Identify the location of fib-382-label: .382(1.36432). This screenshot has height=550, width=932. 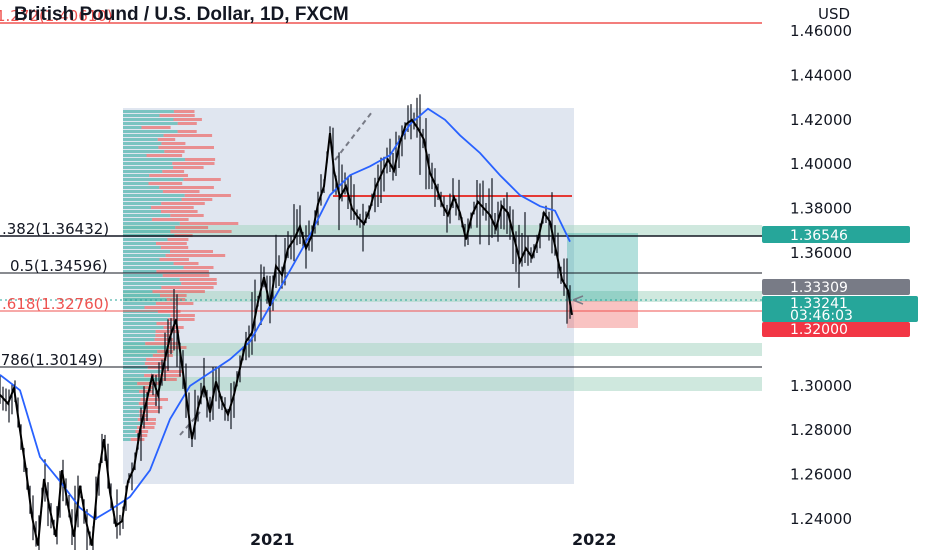
(55, 229).